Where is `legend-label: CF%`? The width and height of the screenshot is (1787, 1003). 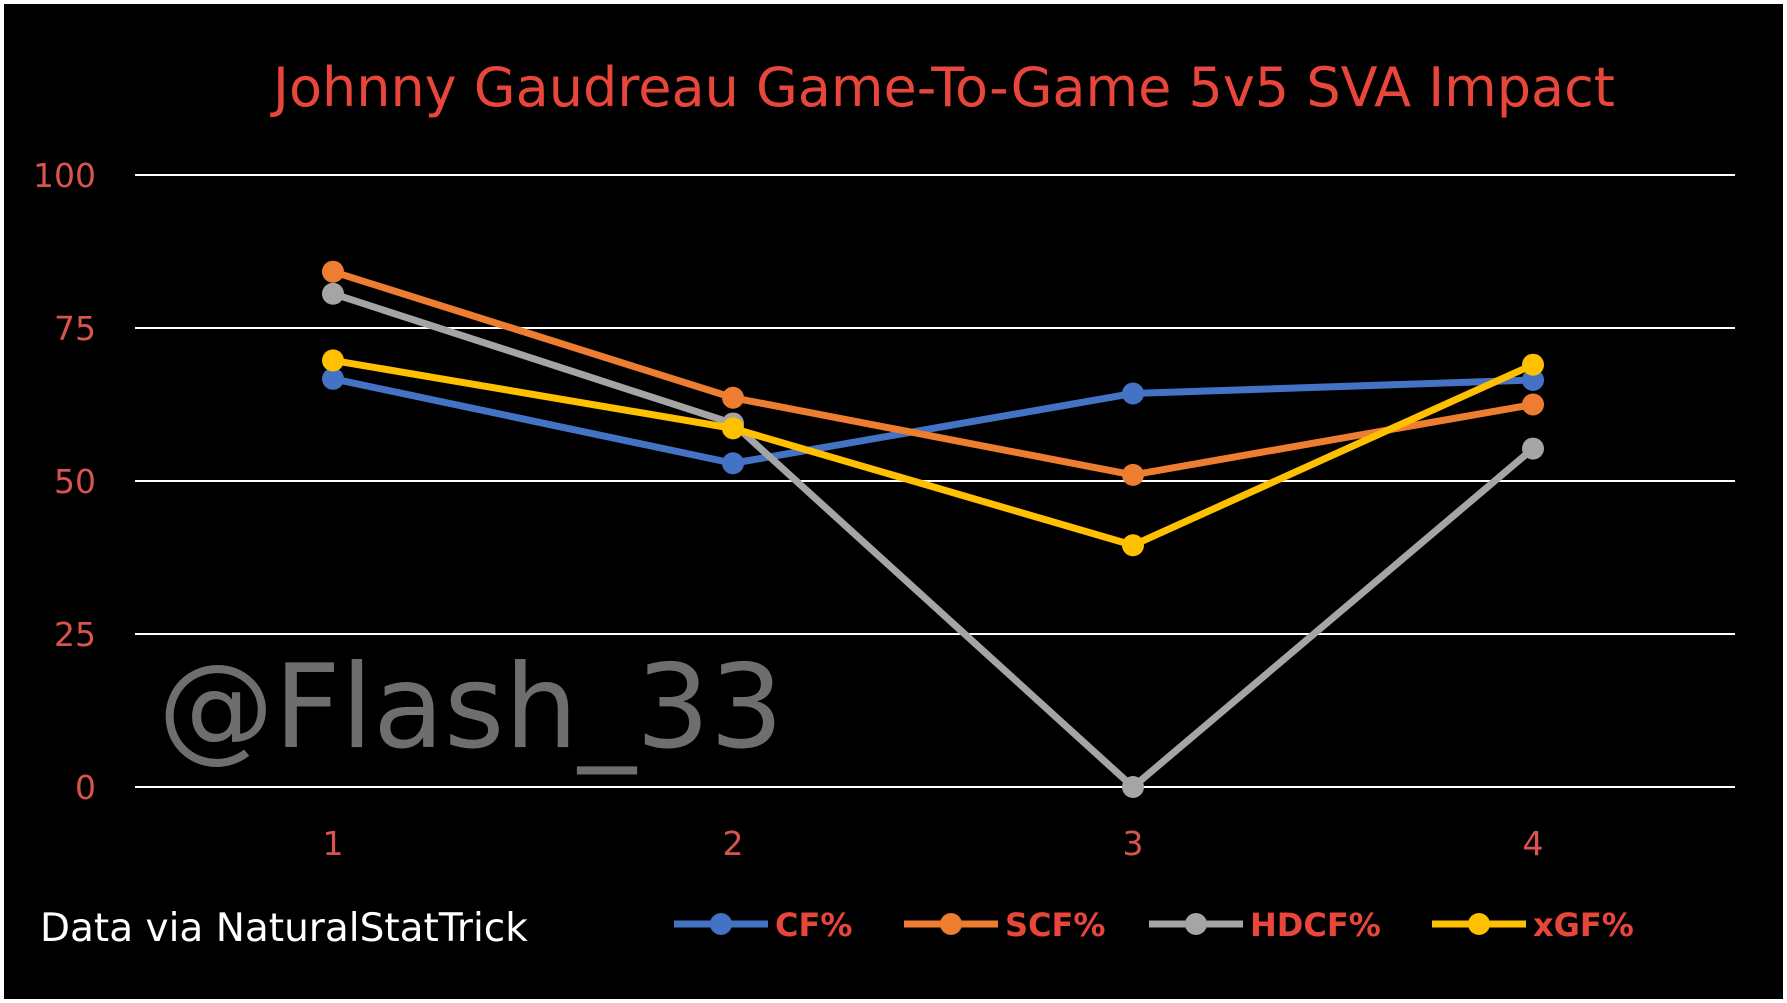
legend-label: CF% is located at coordinates (813, 925).